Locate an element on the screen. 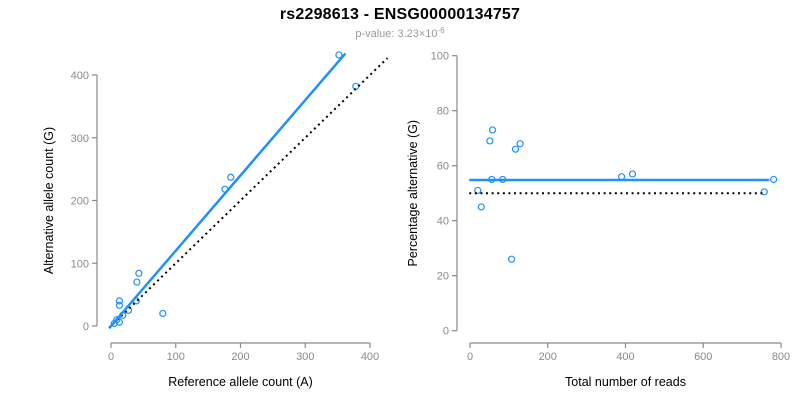 Image resolution: width=800 pixels, height=400 pixels. y-axis-tick-label: 300 is located at coordinates (80, 139).